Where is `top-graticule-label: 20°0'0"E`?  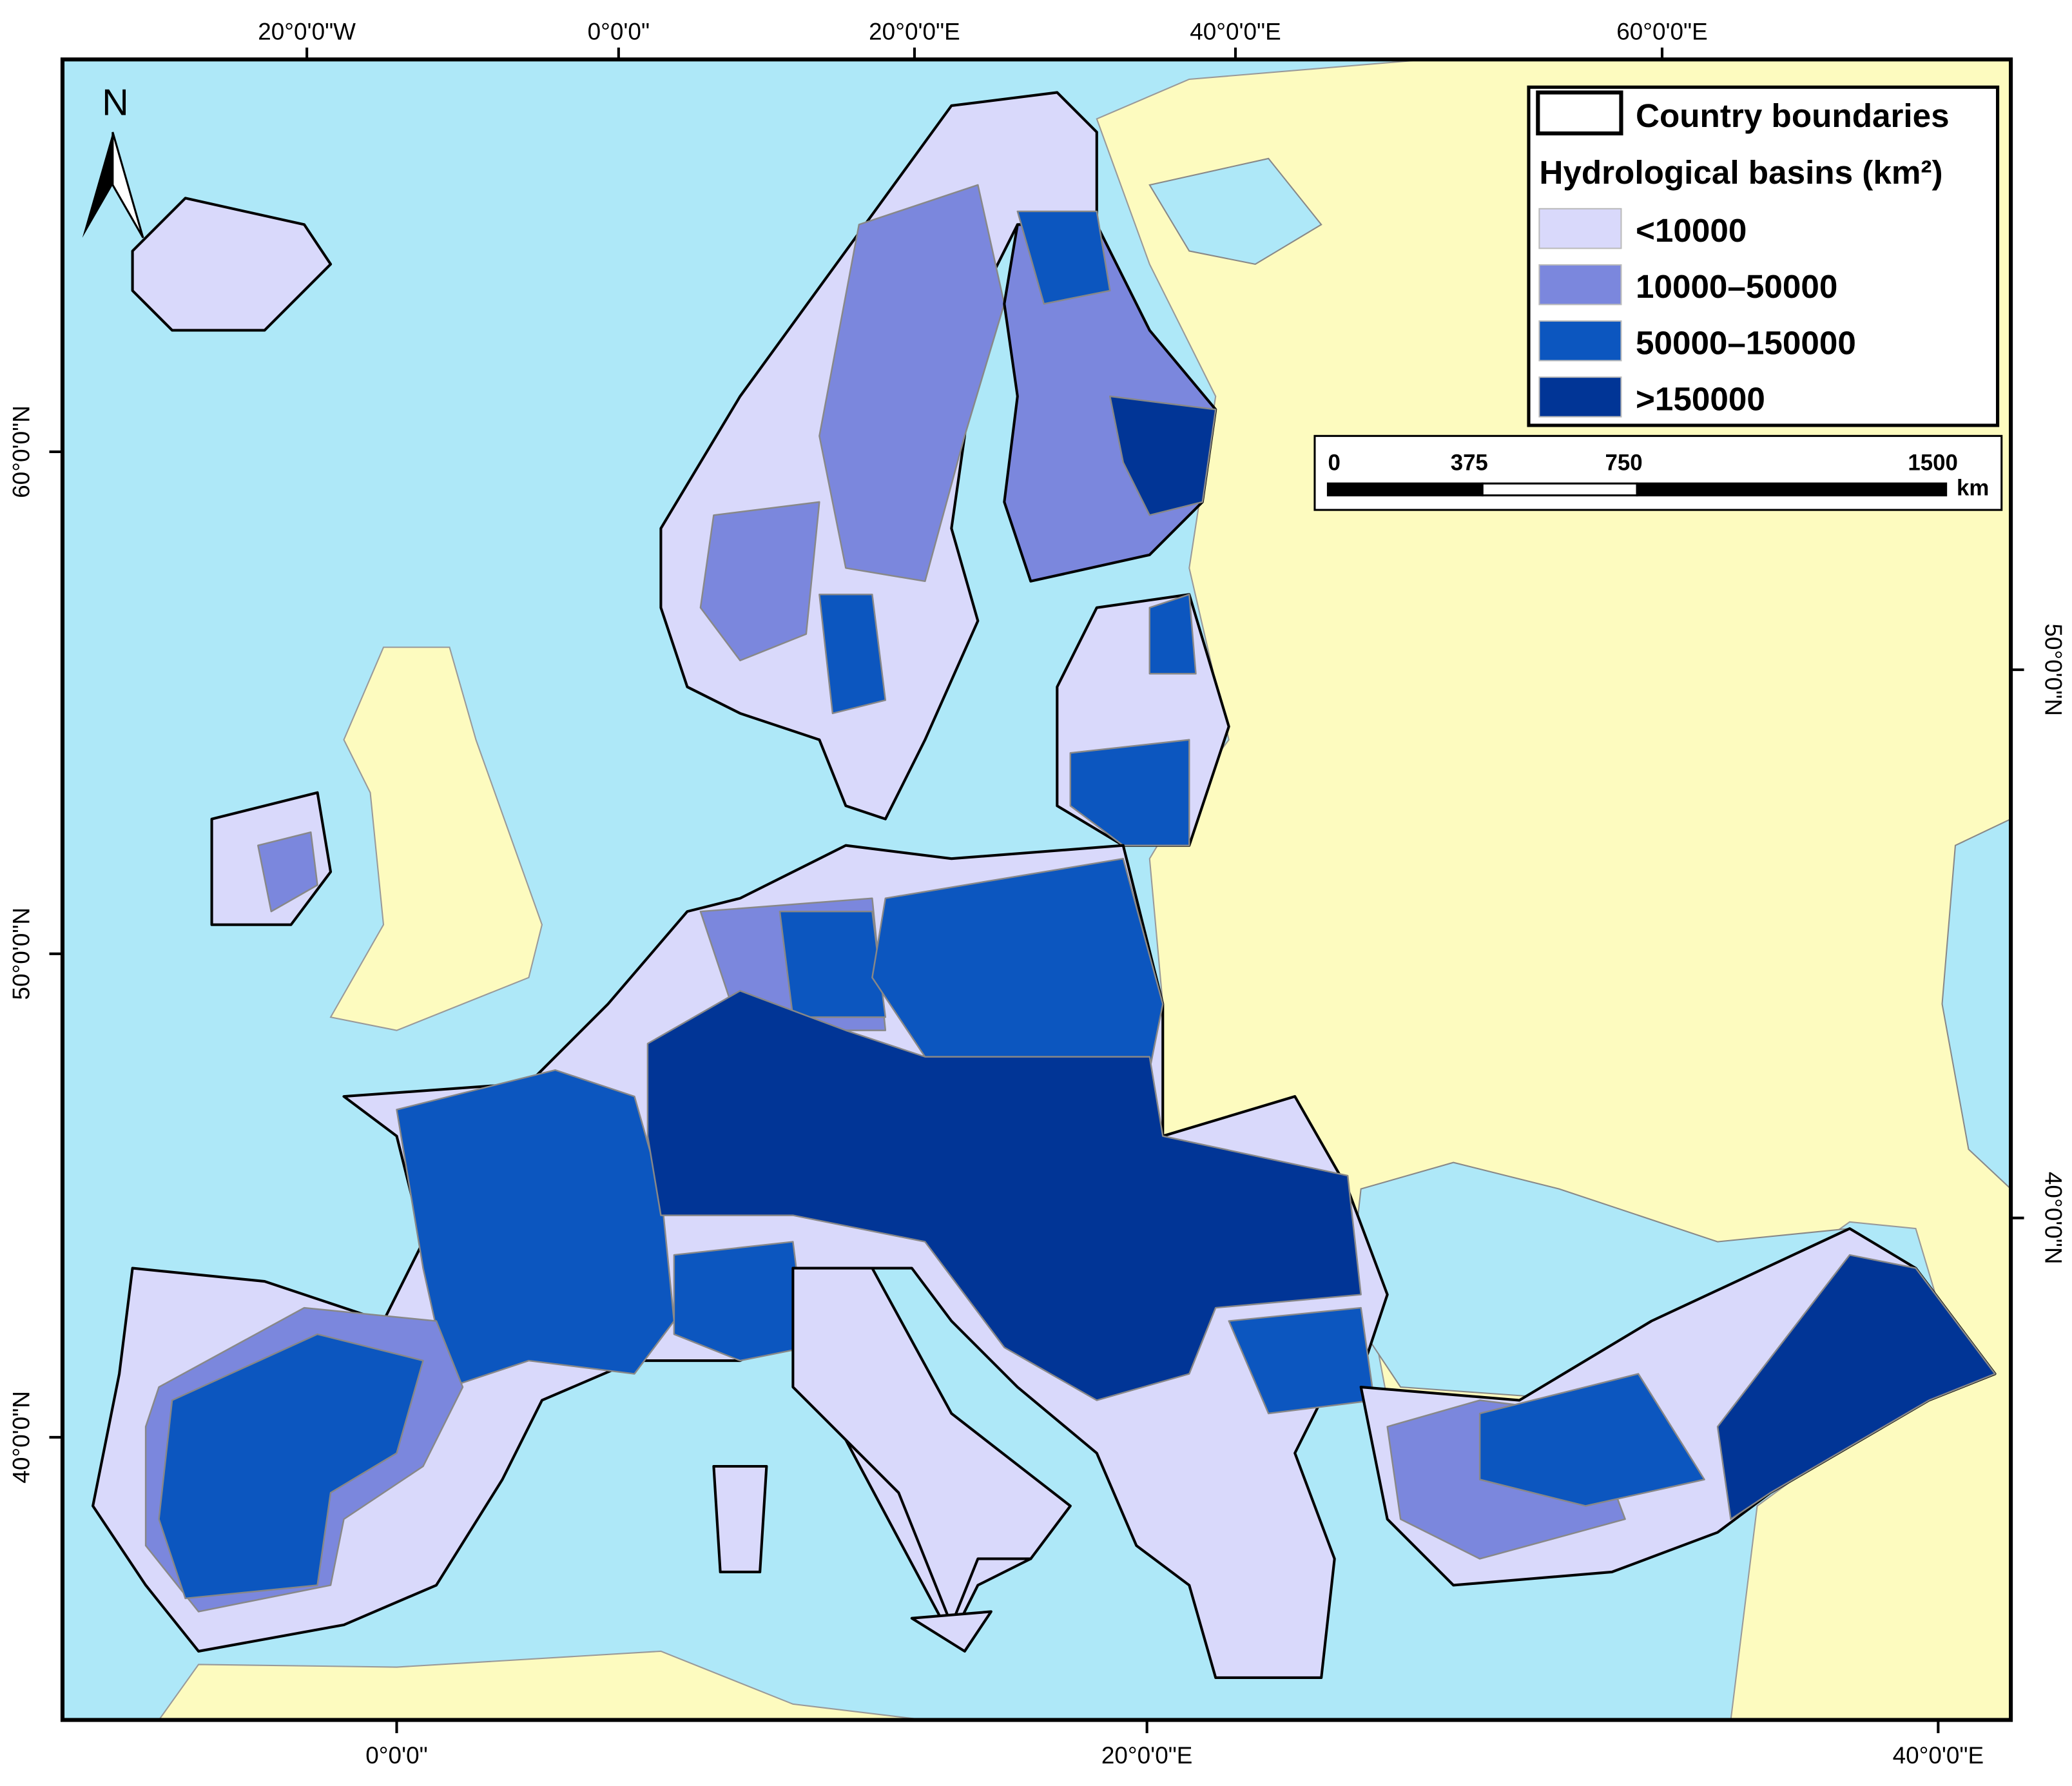 top-graticule-label: 20°0'0"E is located at coordinates (914, 31).